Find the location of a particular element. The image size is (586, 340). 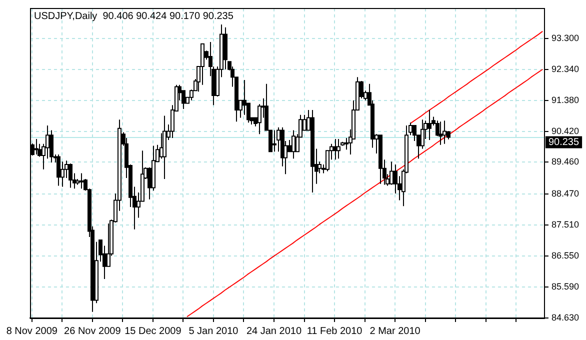

y-tick-label: 91.380 is located at coordinates (565, 99).